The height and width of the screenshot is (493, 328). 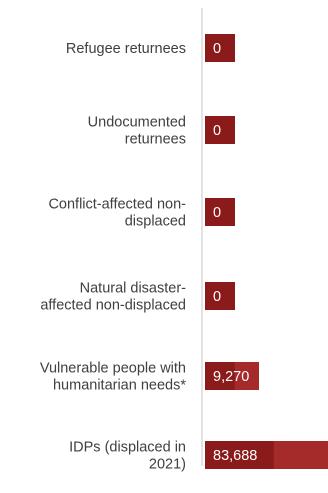 What do you see at coordinates (127, 448) in the screenshot?
I see `category-label-line: IDPs (displaced in` at bounding box center [127, 448].